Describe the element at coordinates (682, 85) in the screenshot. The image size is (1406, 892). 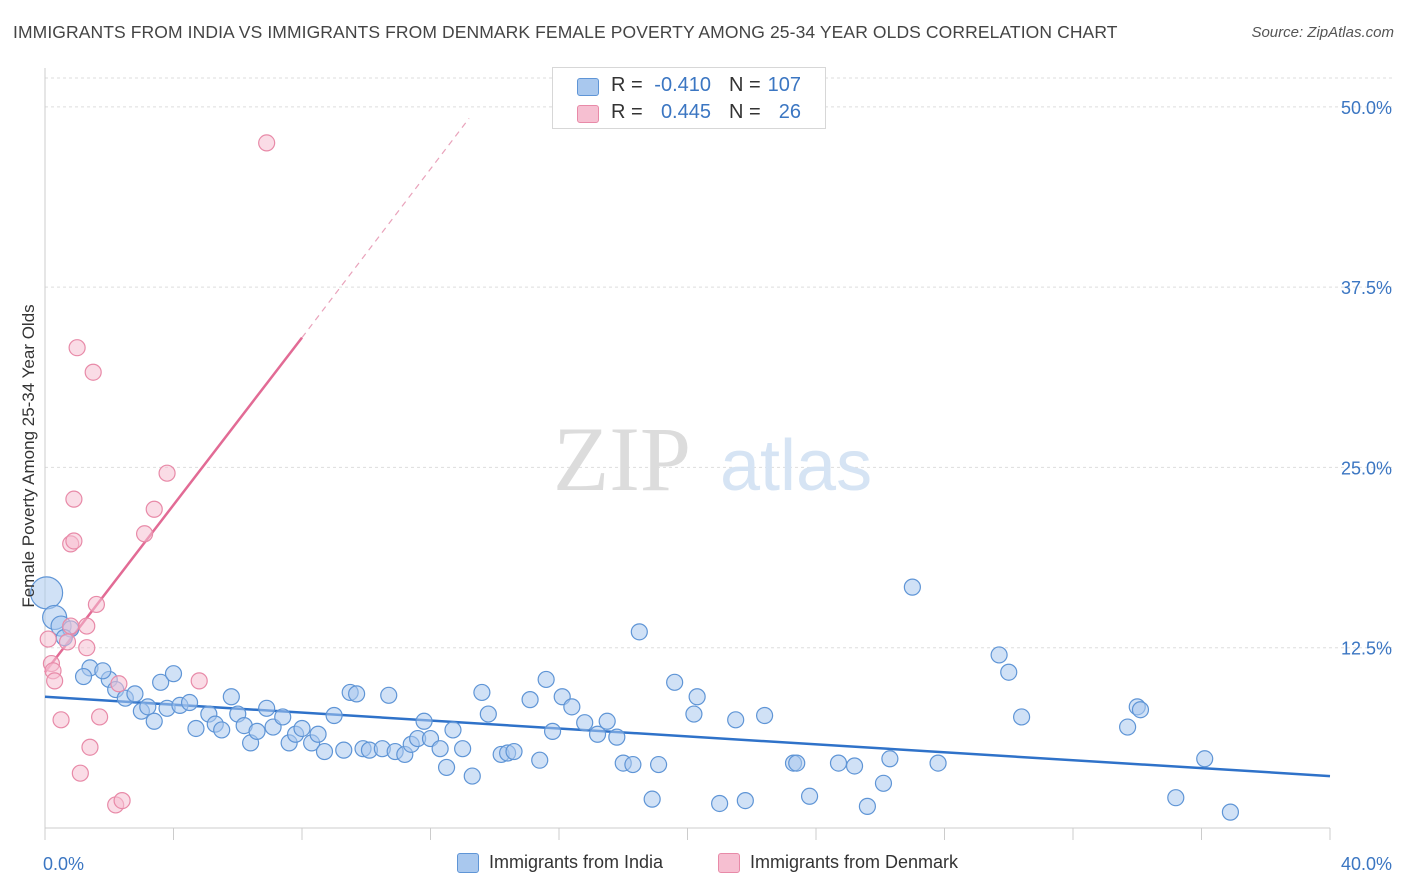
I see `india-r-value: -0.410` at that location.